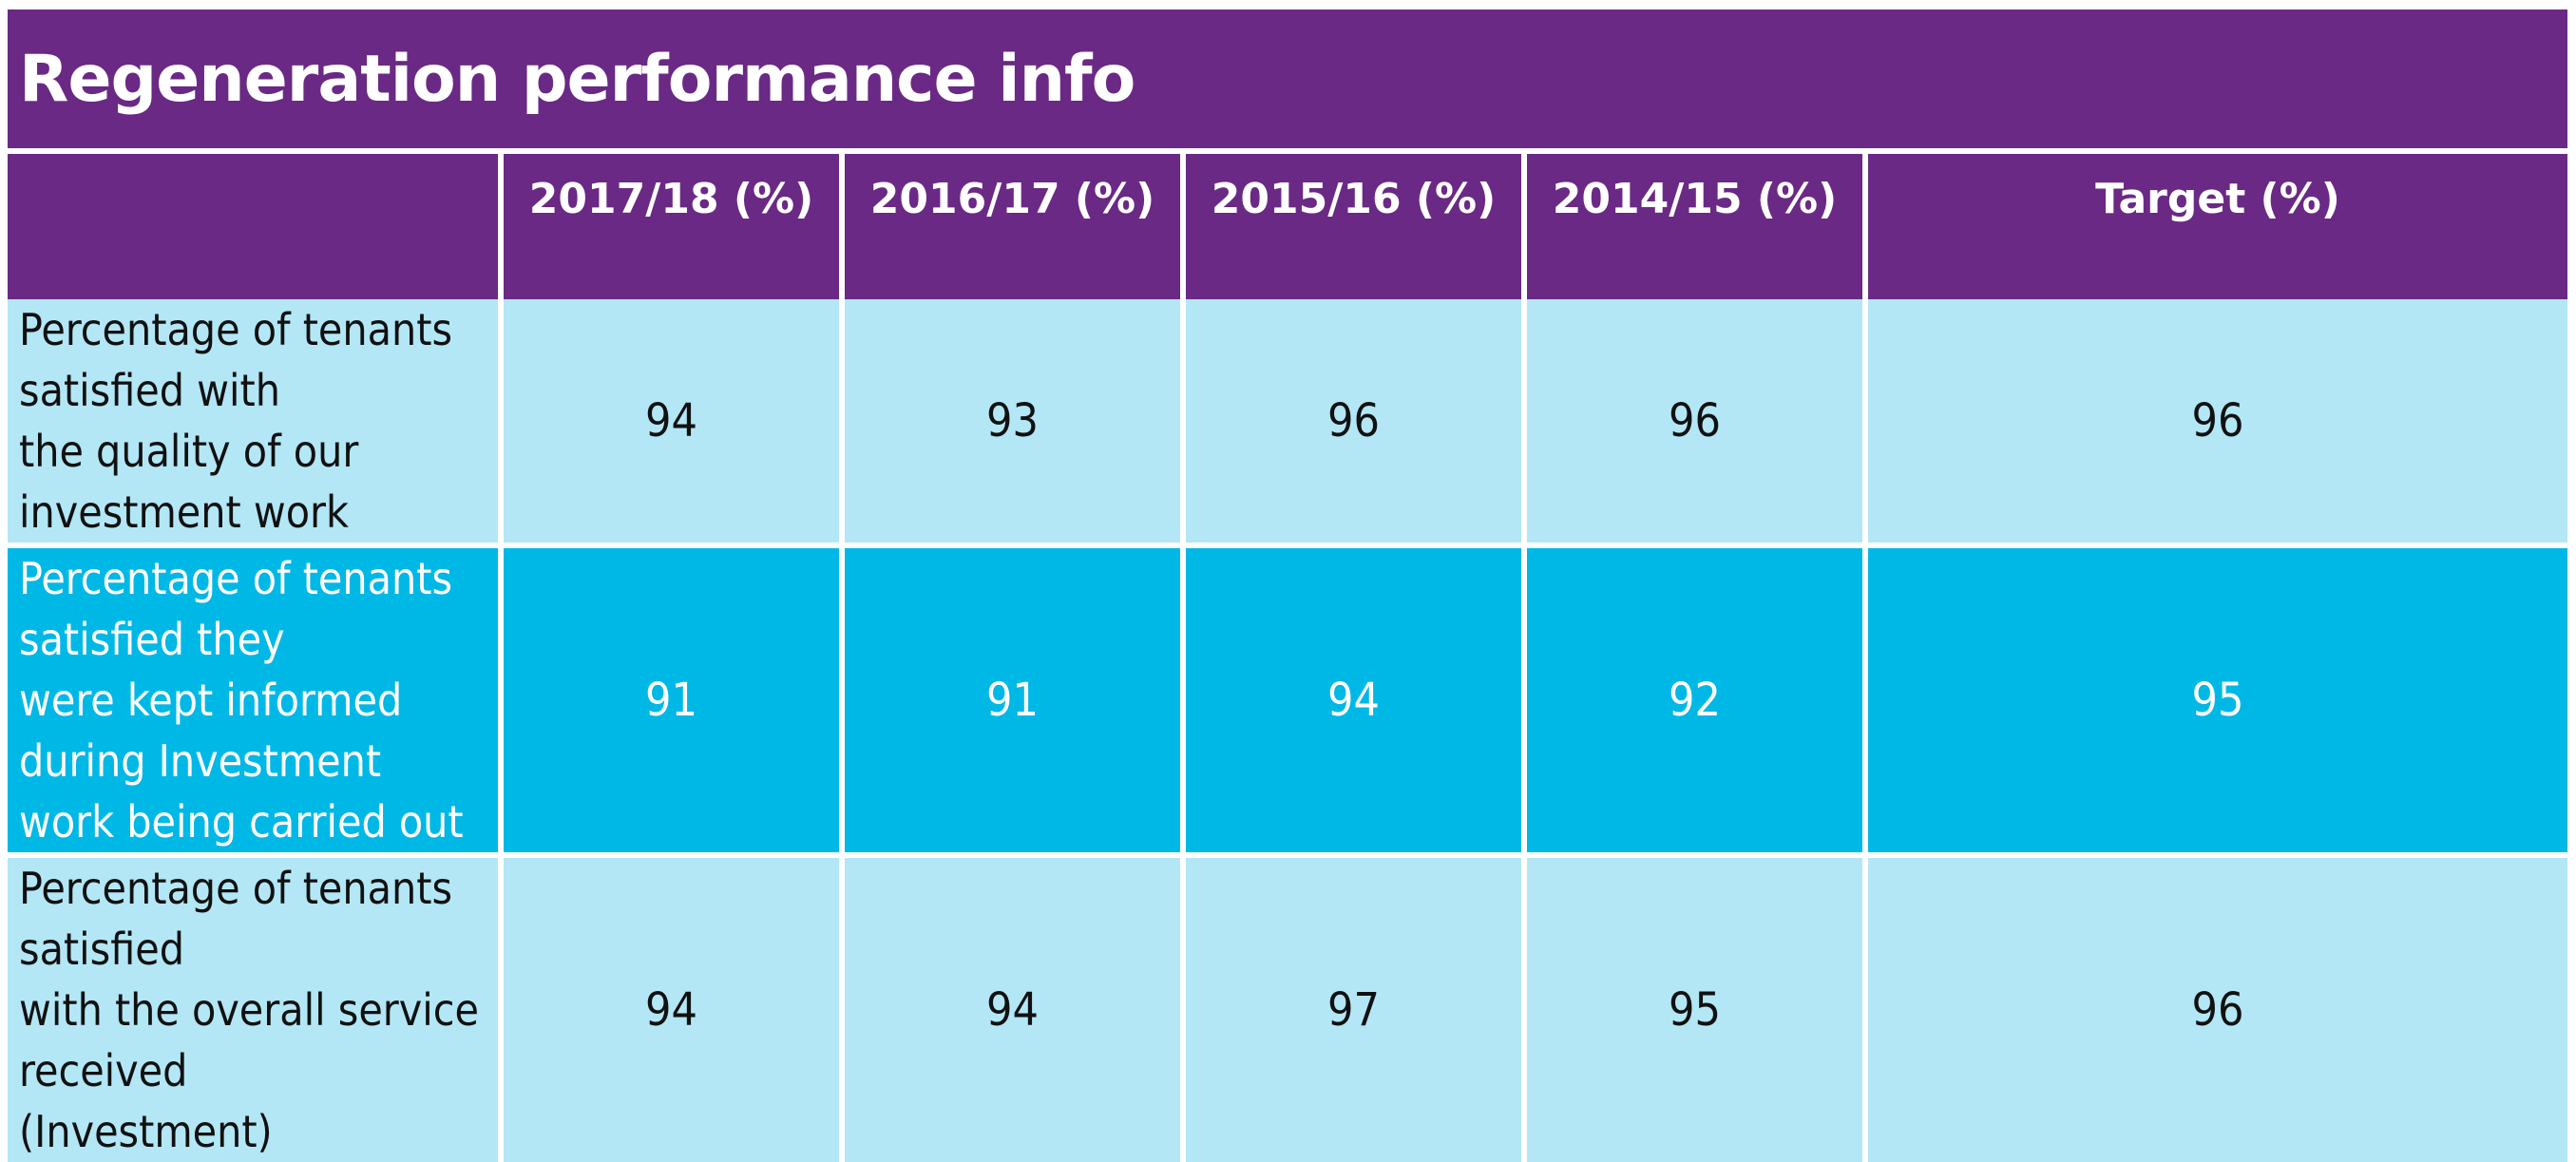 The image size is (2576, 1162). What do you see at coordinates (577, 79) in the screenshot?
I see `table-title: Regeneration performance info` at bounding box center [577, 79].